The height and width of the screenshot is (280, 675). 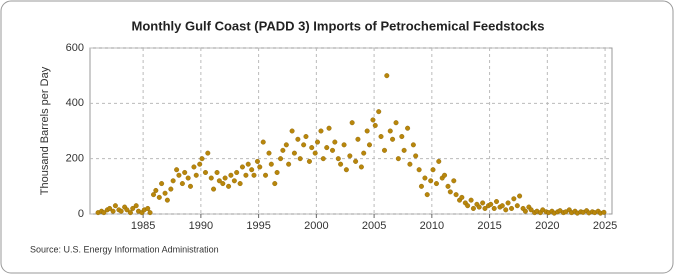 What do you see at coordinates (81, 214) in the screenshot?
I see `y-tick-label: 0` at bounding box center [81, 214].